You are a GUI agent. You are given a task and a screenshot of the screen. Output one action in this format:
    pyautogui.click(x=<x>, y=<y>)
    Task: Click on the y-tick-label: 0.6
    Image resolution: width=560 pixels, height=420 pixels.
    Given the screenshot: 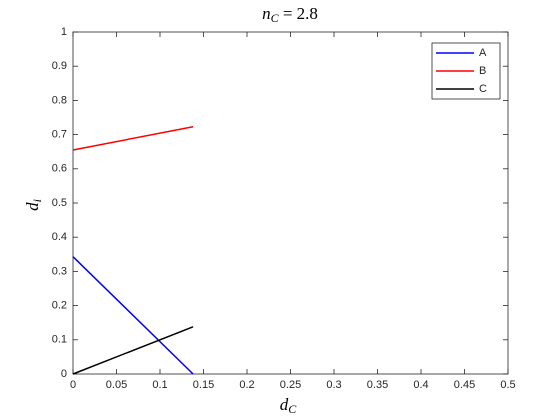 What is the action you would take?
    pyautogui.click(x=59, y=169)
    